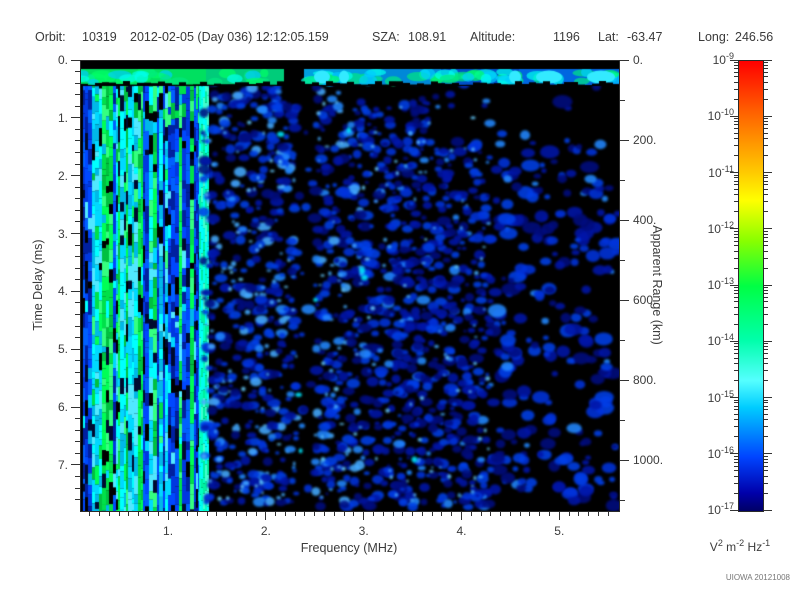 This screenshot has width=800, height=600. What do you see at coordinates (62, 60) in the screenshot?
I see `y-axis-tick-label: 0.` at bounding box center [62, 60].